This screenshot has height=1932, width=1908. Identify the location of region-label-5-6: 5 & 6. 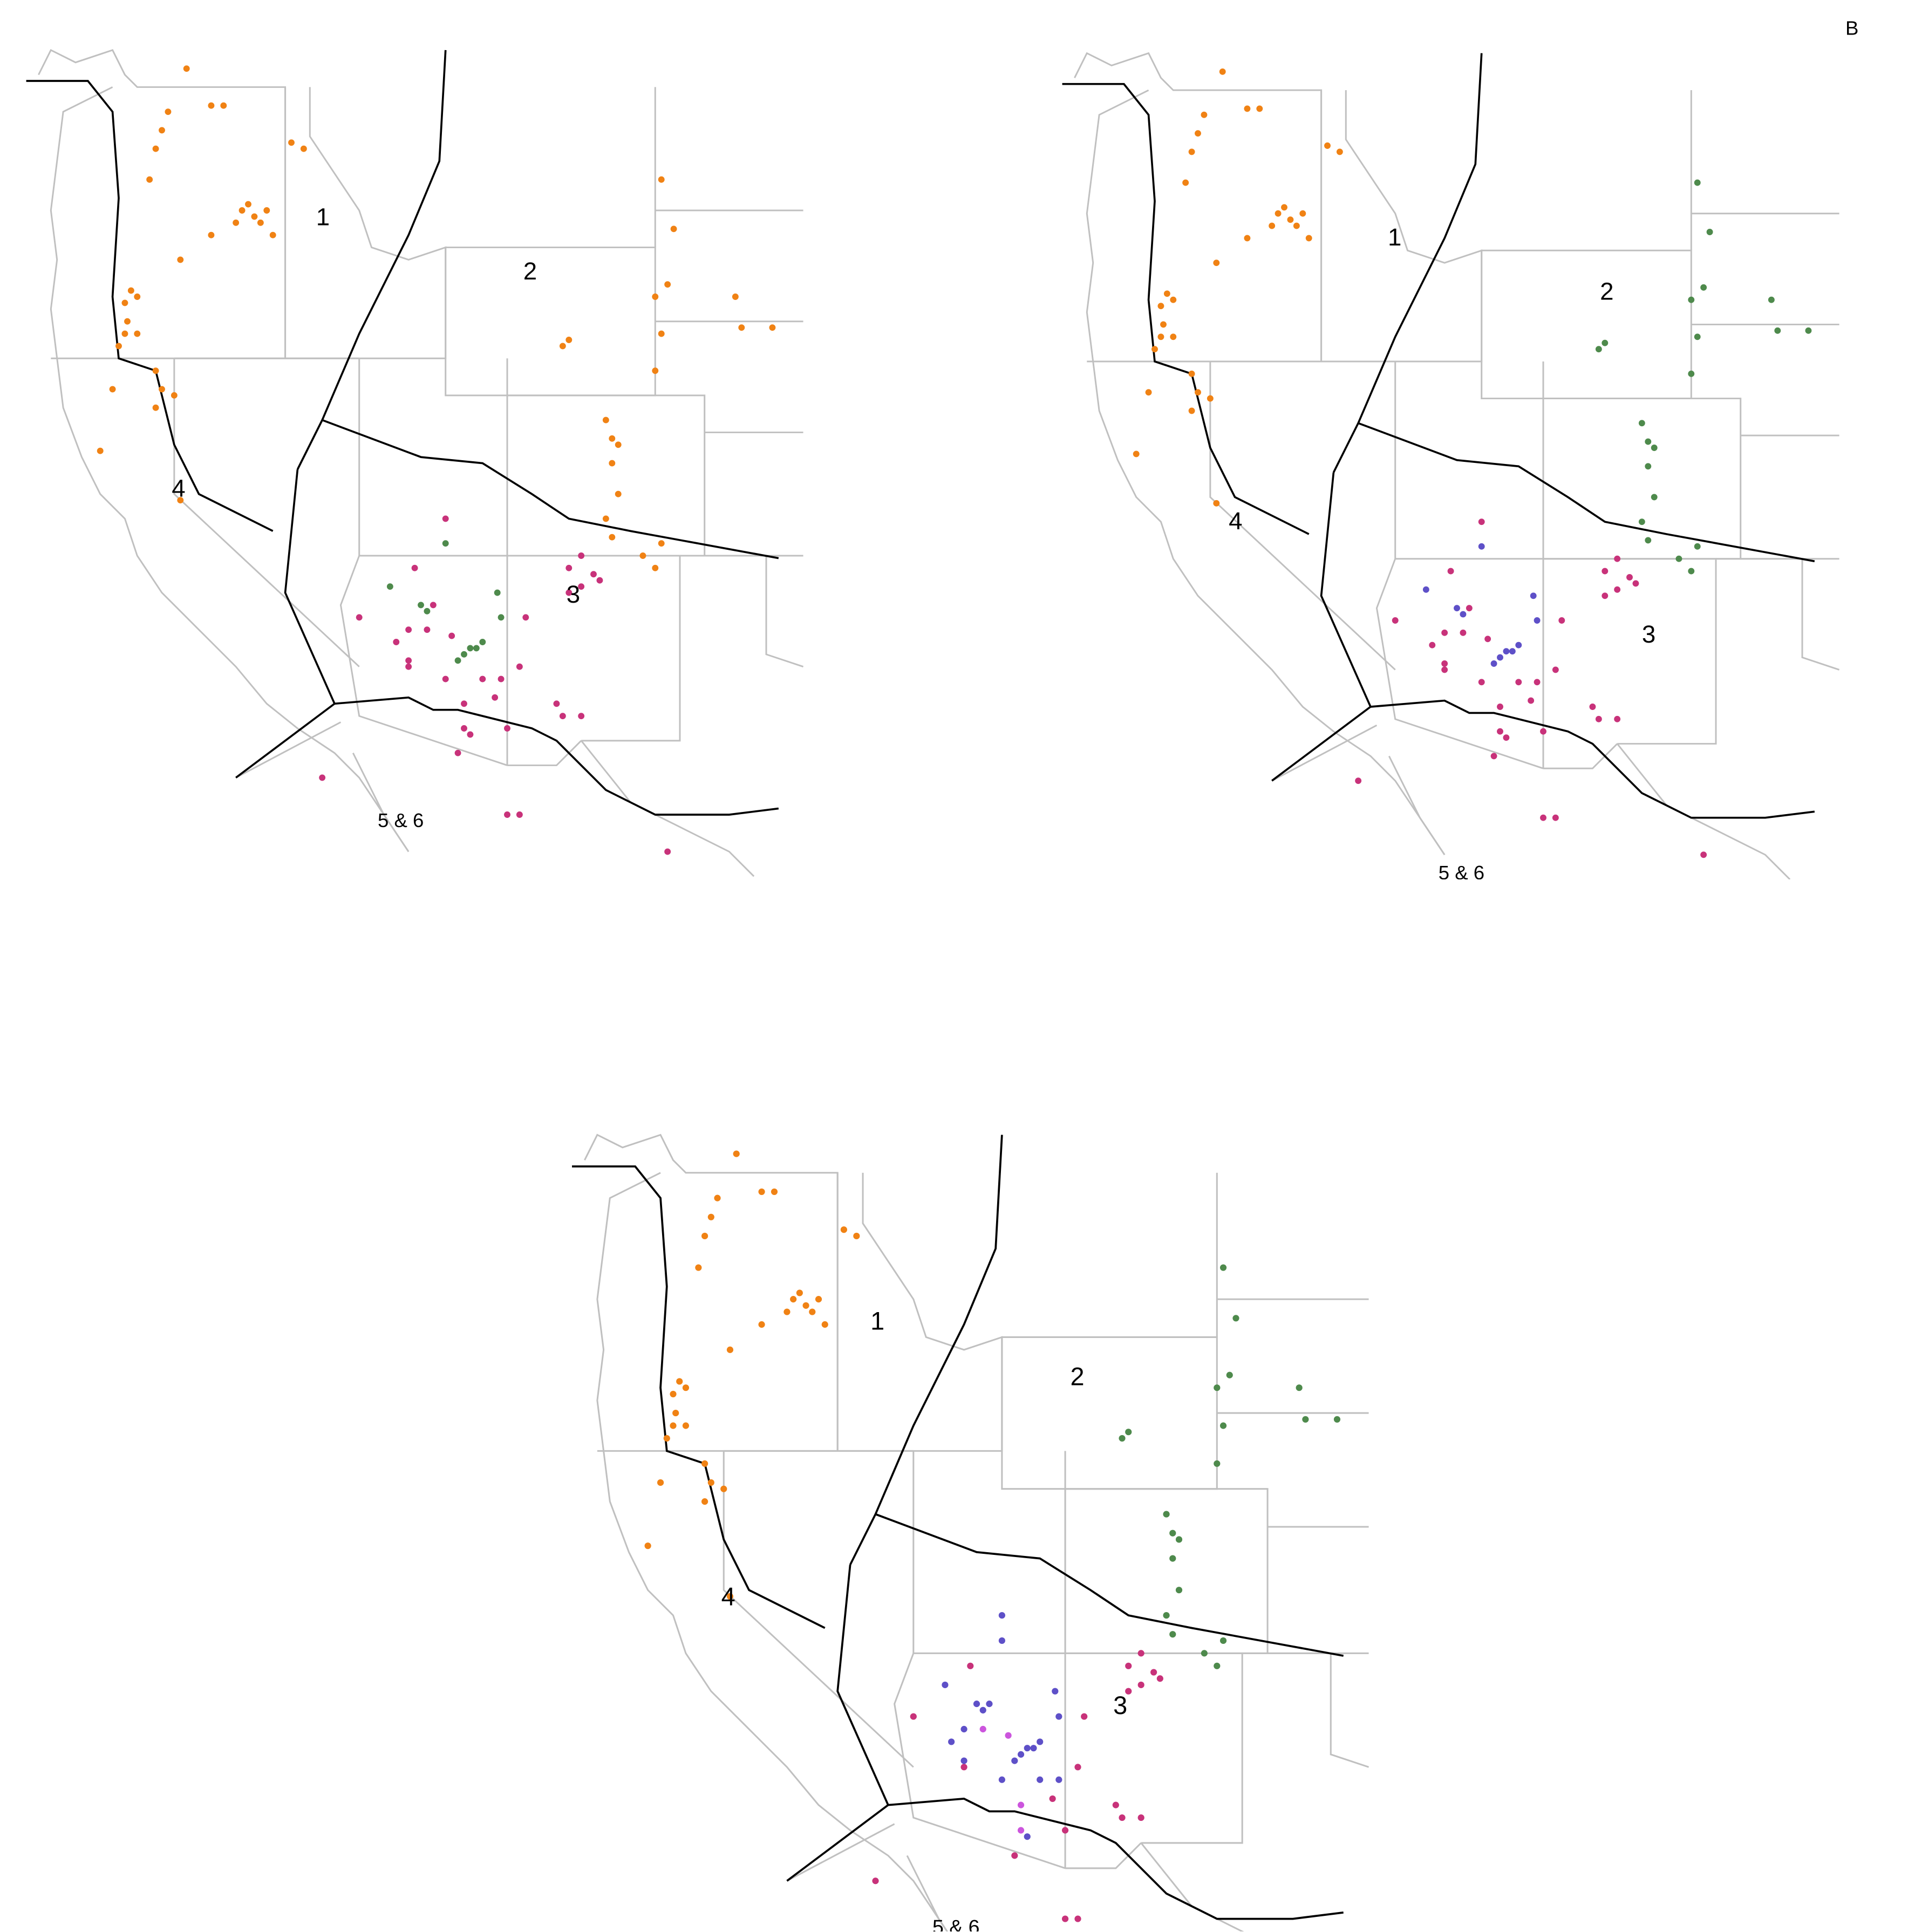
(1461, 870).